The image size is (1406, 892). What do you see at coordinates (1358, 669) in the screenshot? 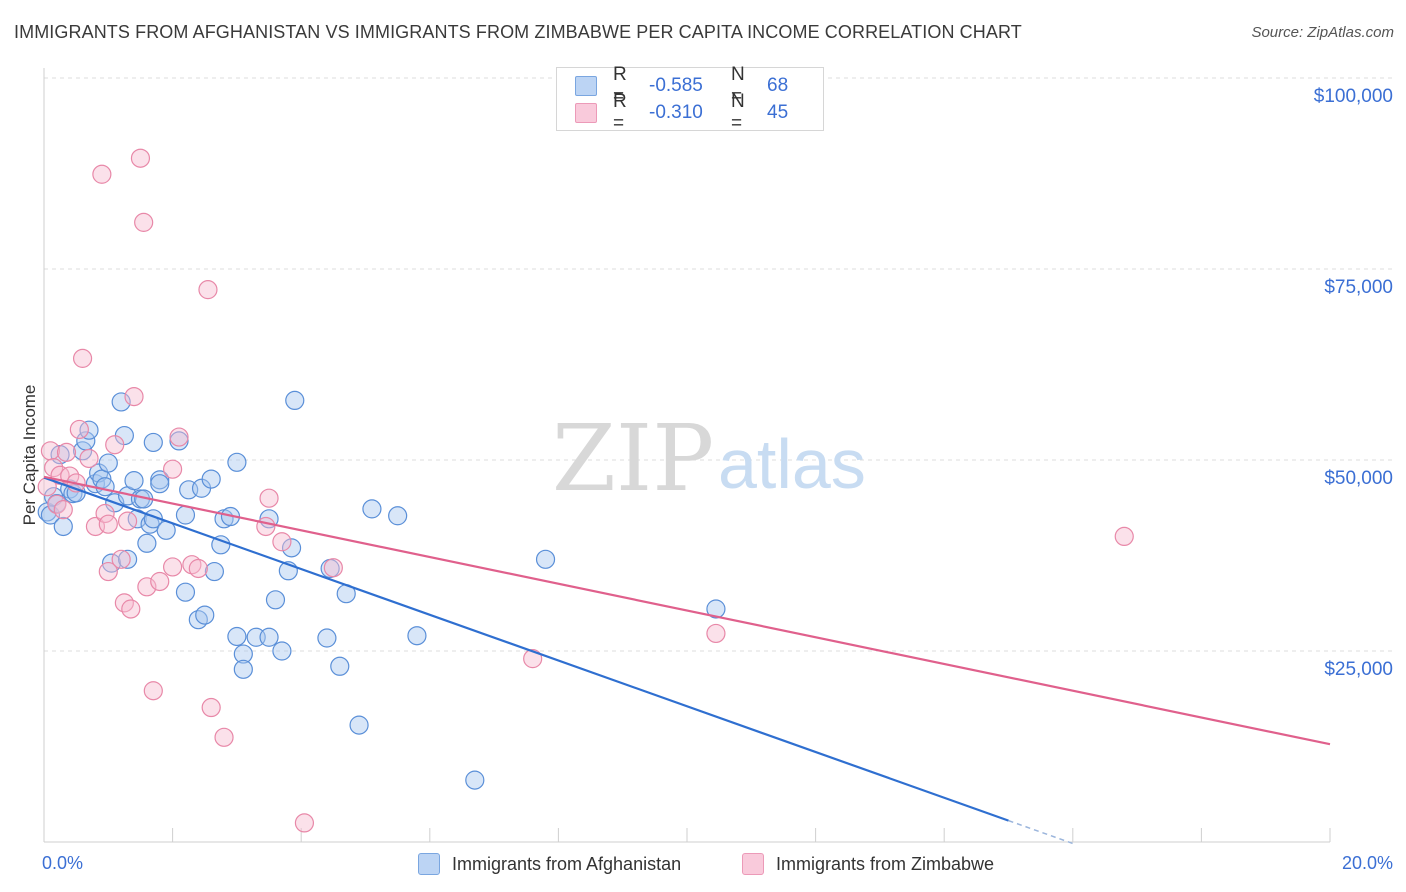
I see `y-tick-label: $25,000` at bounding box center [1358, 669].